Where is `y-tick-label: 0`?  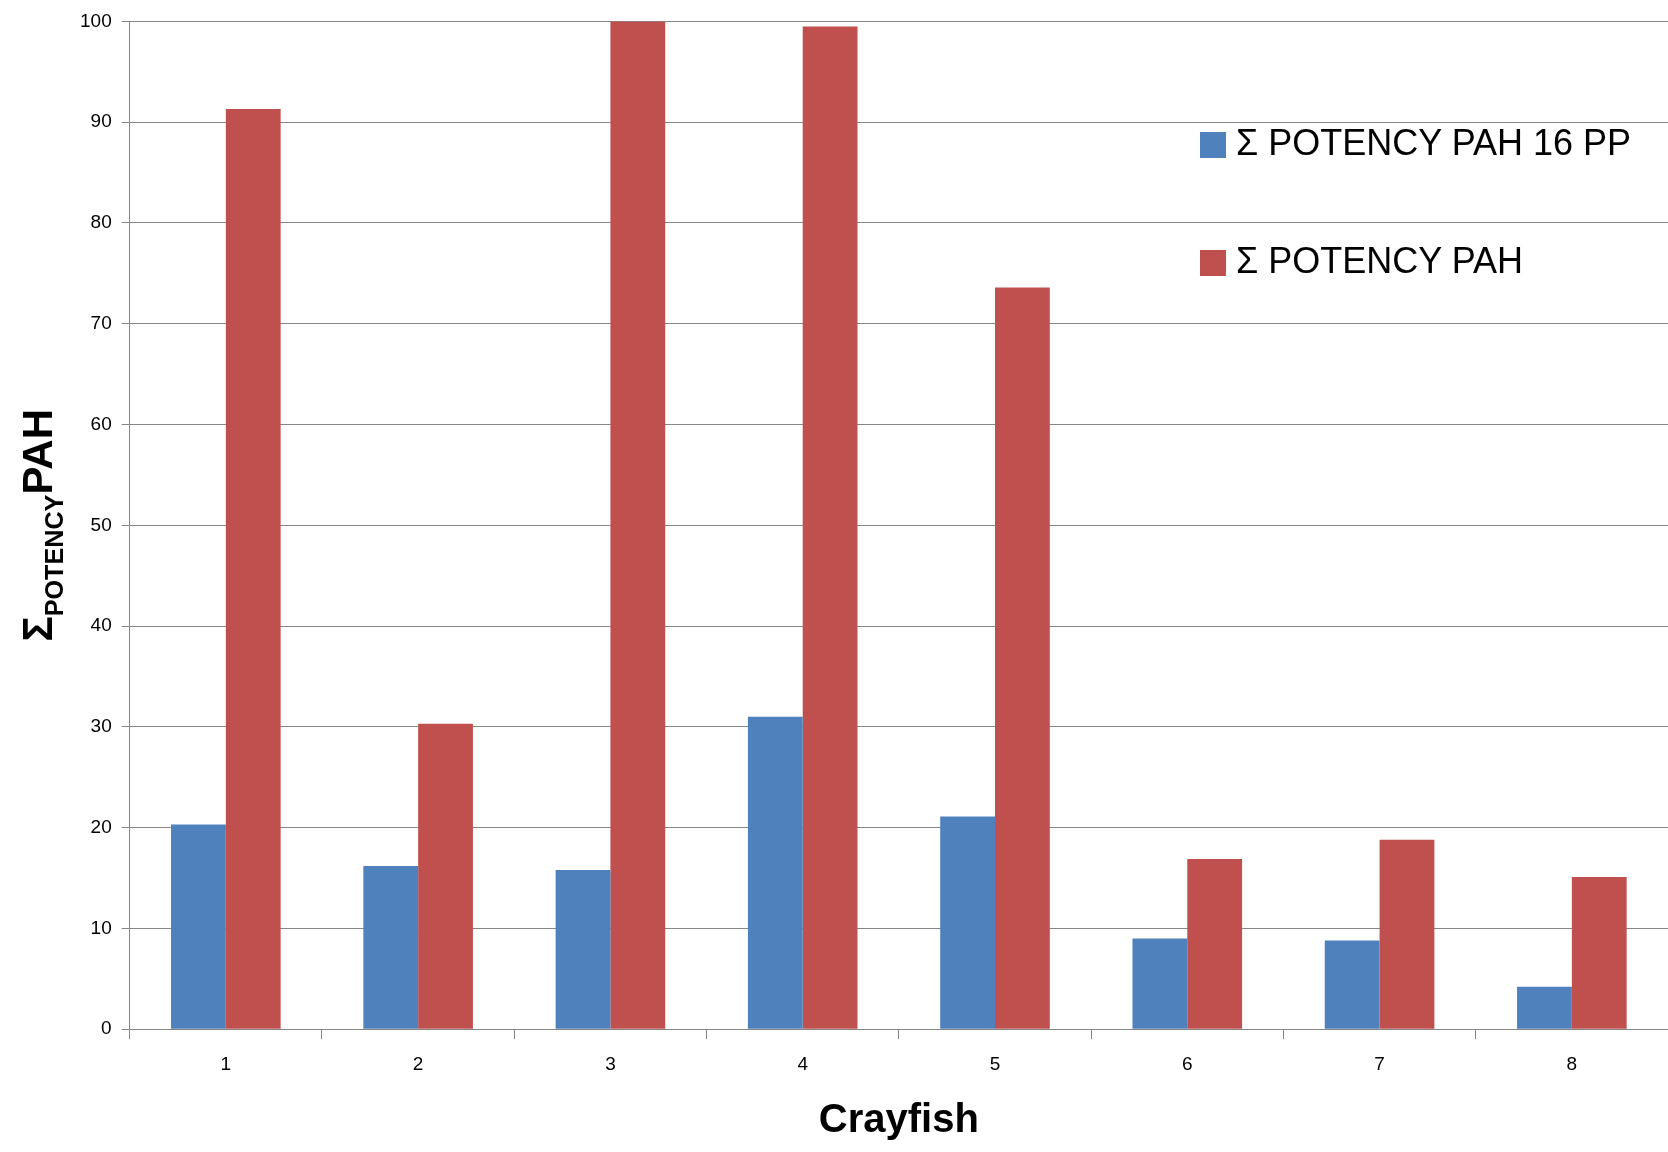
y-tick-label: 0 is located at coordinates (106, 1028).